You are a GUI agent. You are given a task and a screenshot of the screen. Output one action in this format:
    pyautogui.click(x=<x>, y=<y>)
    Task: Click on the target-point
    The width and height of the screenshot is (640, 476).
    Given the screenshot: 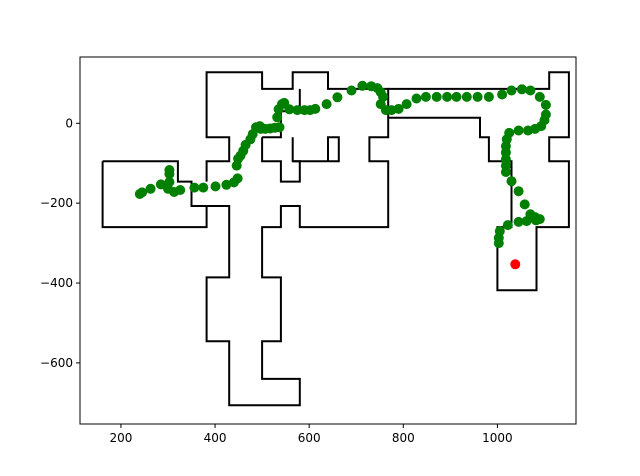 What is the action you would take?
    pyautogui.click(x=515, y=264)
    